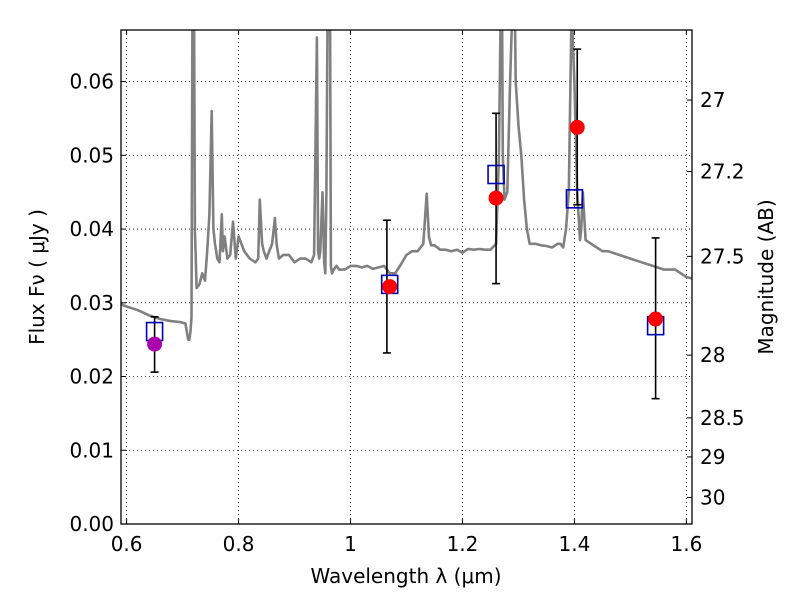 The image size is (800, 600). I want to click on y-tick-label: 0.02, so click(91, 377).